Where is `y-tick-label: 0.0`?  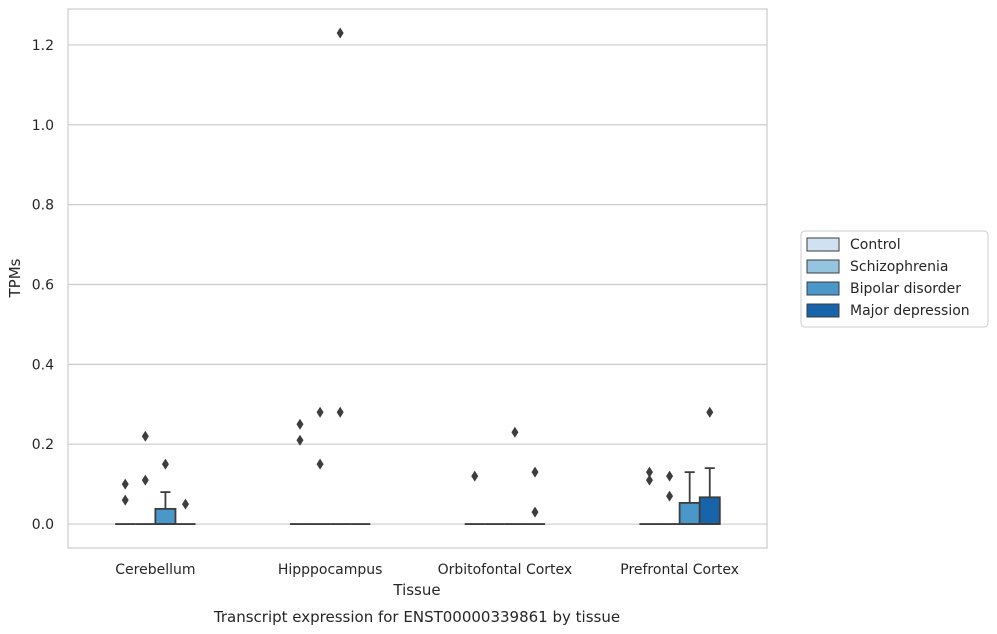 y-tick-label: 0.0 is located at coordinates (43, 525).